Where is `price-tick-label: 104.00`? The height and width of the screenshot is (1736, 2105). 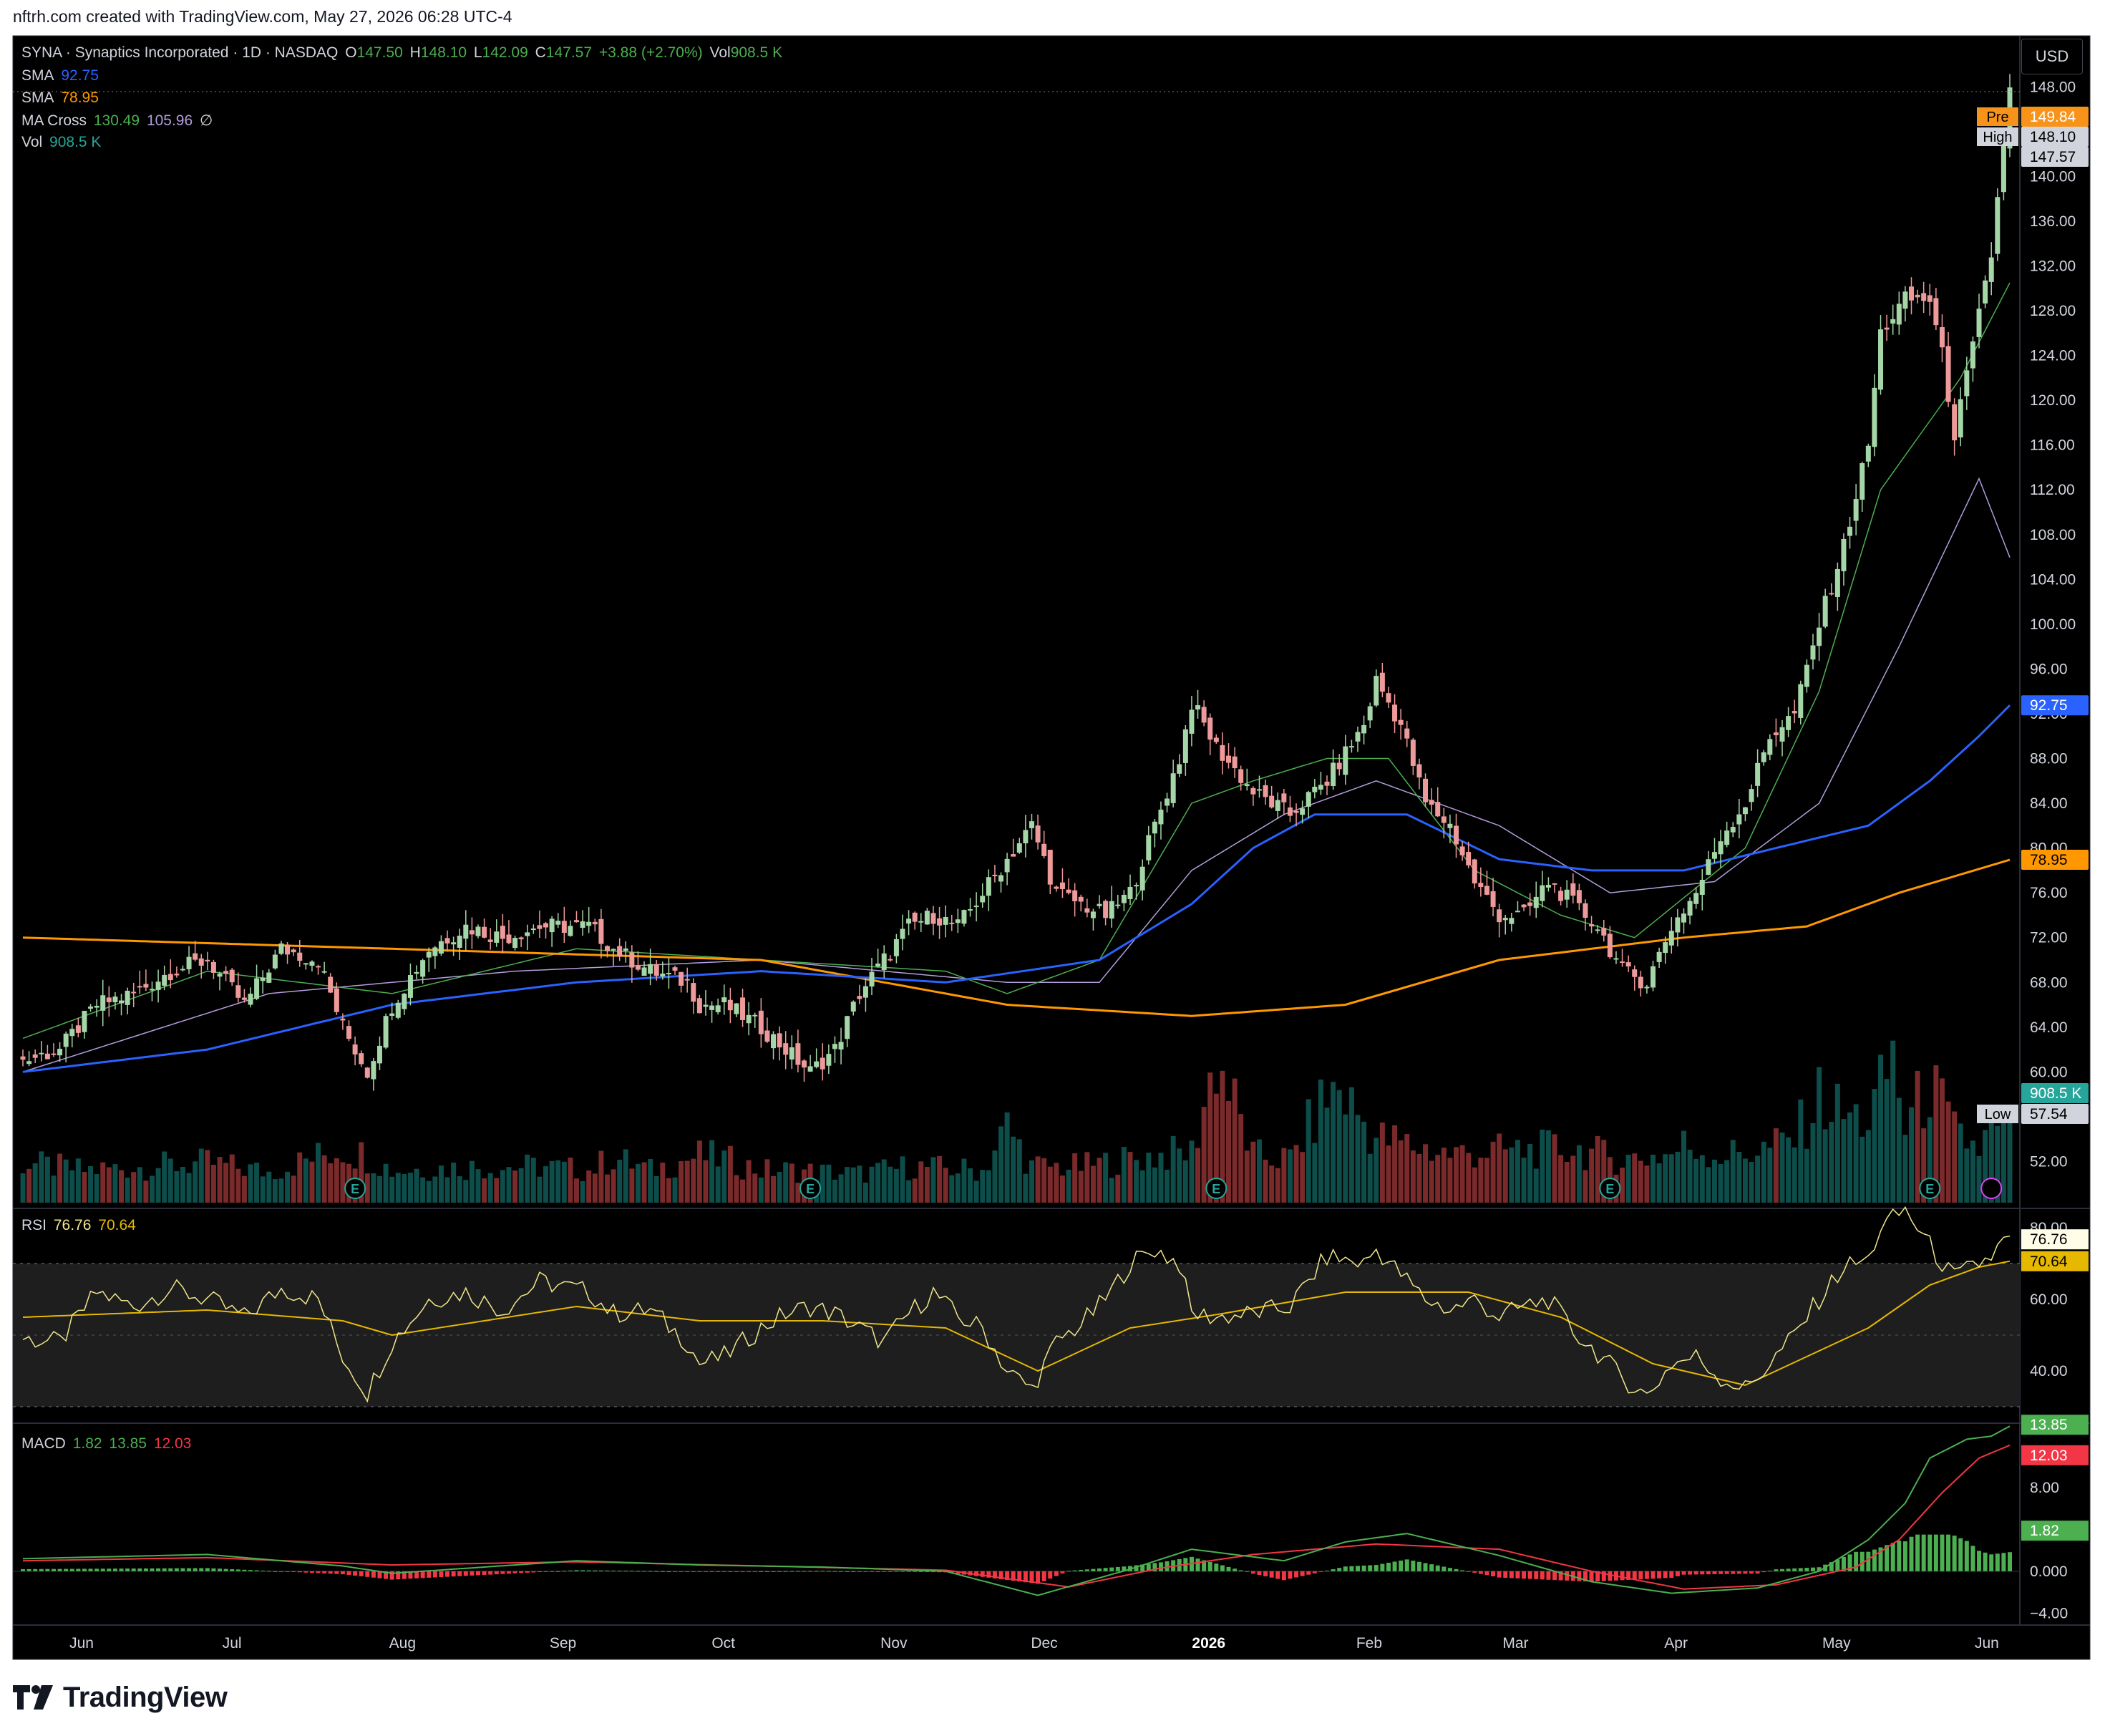 price-tick-label: 104.00 is located at coordinates (2053, 579).